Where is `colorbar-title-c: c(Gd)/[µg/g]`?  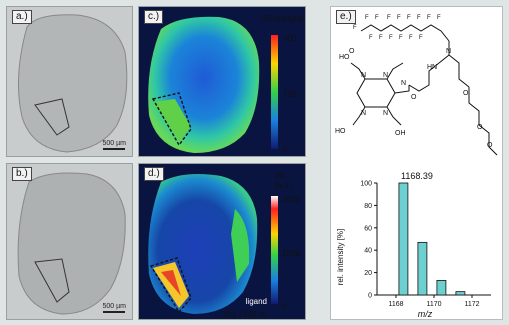
colorbar-title-c: c(Gd)/[µg/g] is located at coordinates (282, 18).